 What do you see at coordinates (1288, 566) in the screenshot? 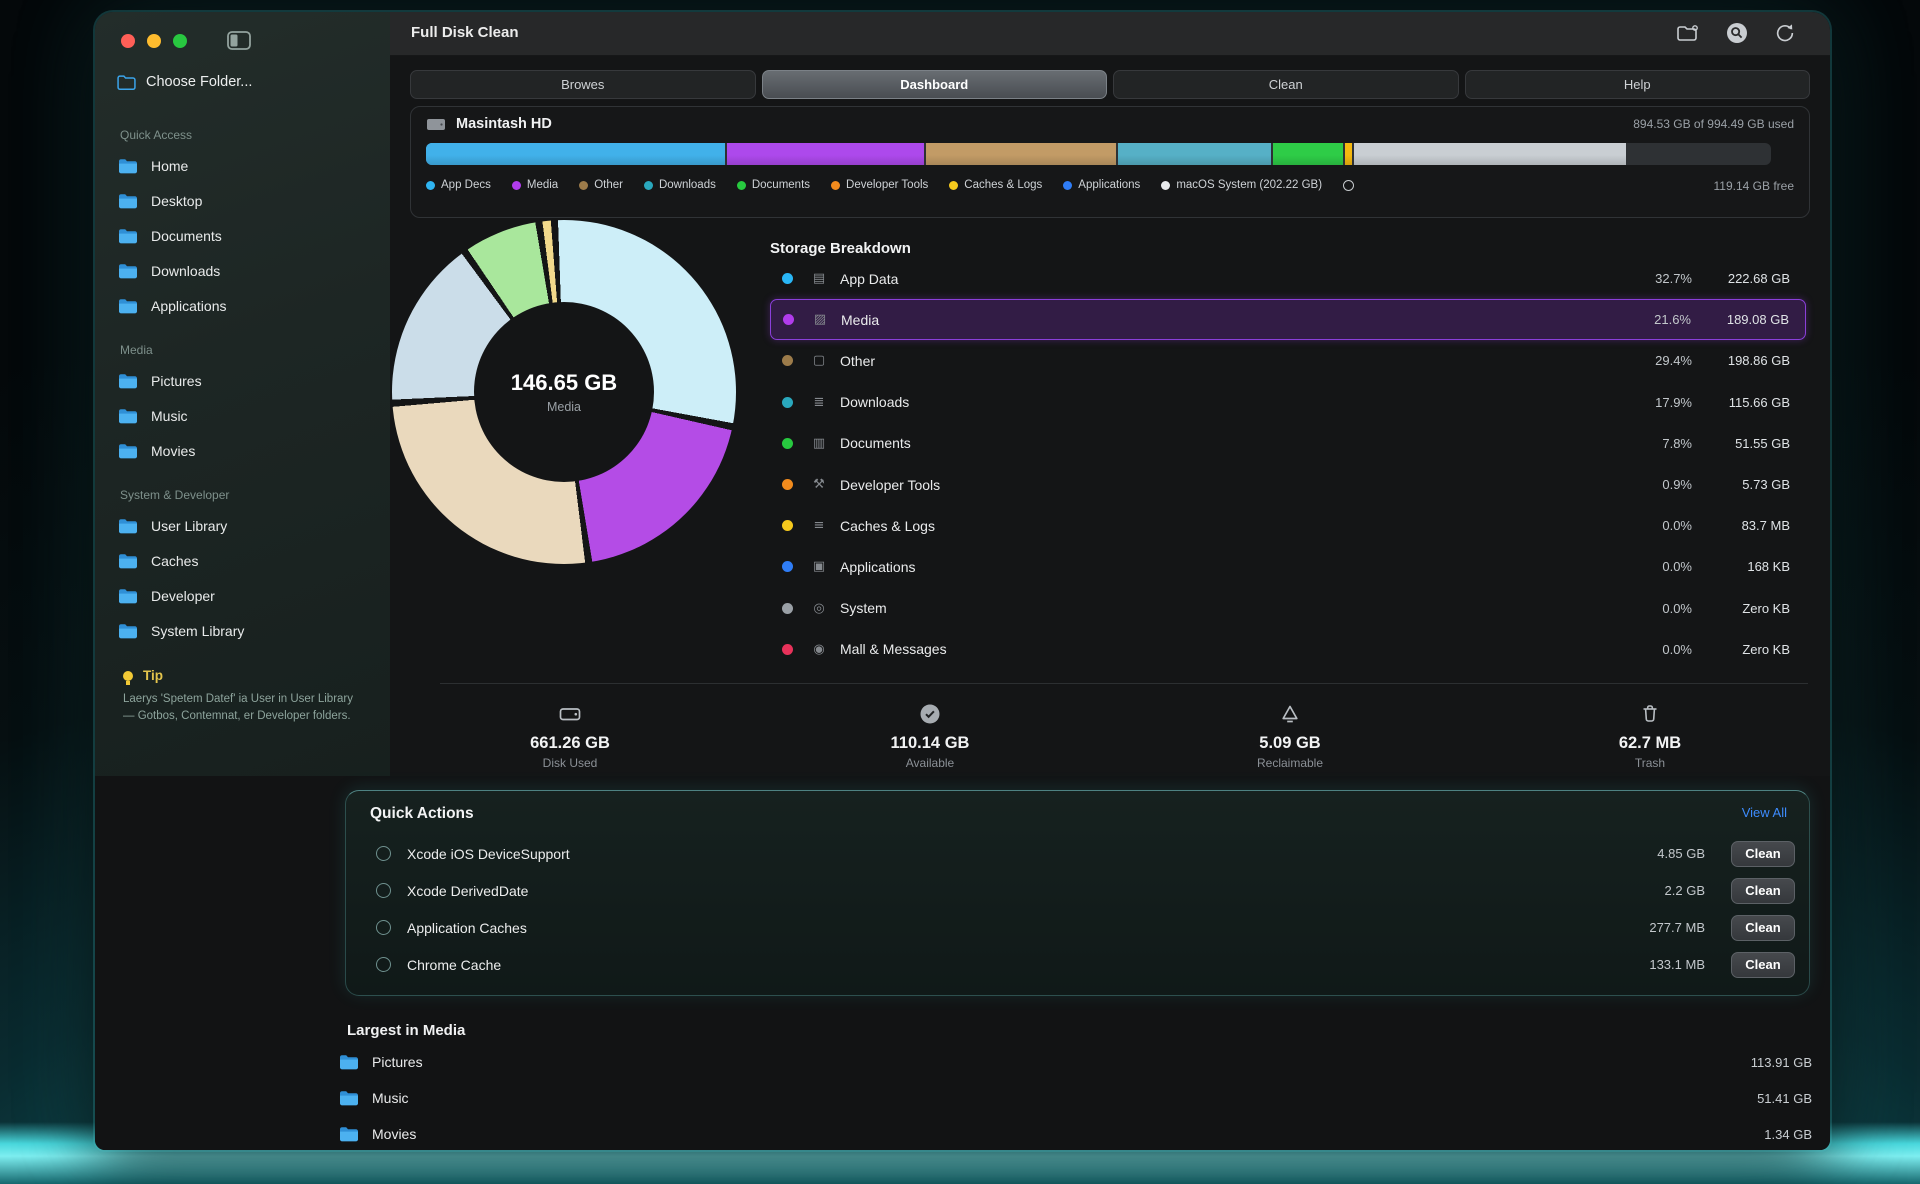
I see `breakdown-row-applications: ▣ Applications 0.0% 168 KB` at bounding box center [1288, 566].